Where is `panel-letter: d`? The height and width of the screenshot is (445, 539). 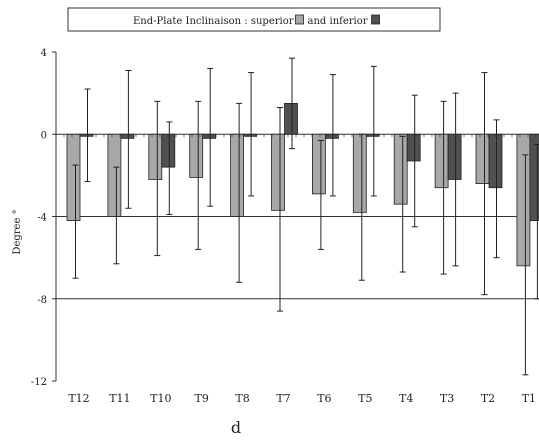 panel-letter: d is located at coordinates (236, 427).